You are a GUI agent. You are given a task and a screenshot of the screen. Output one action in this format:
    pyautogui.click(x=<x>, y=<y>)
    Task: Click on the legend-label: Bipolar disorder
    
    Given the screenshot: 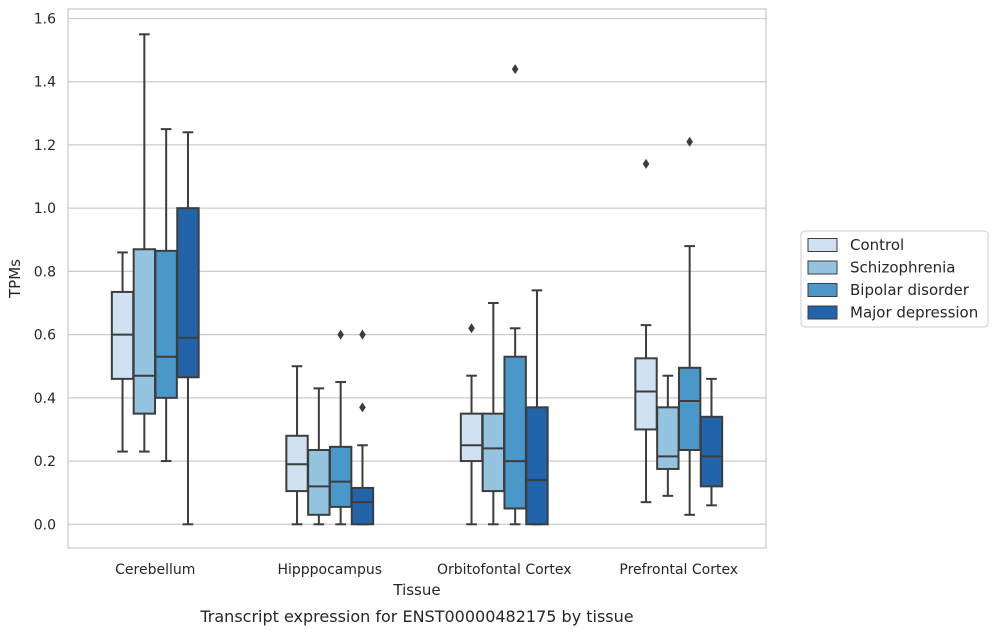 What is the action you would take?
    pyautogui.click(x=910, y=290)
    